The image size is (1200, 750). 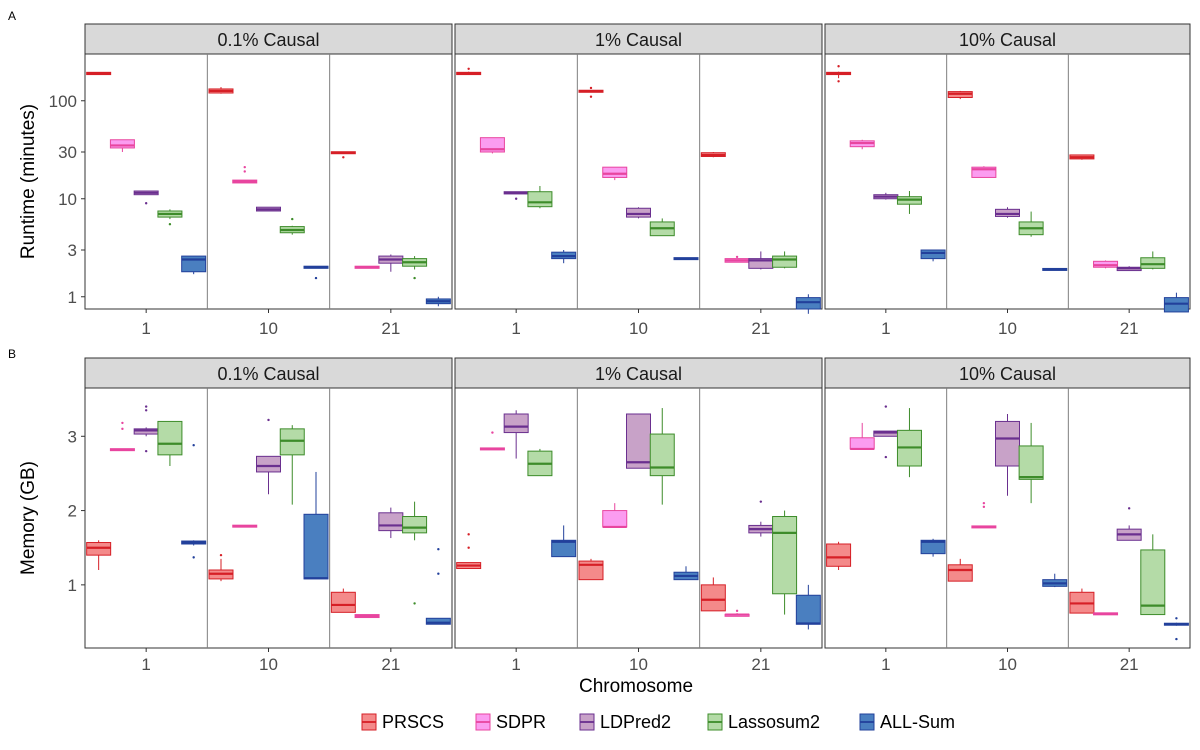 I want to click on facet-strip-label: 10% Causal, so click(x=1007, y=40).